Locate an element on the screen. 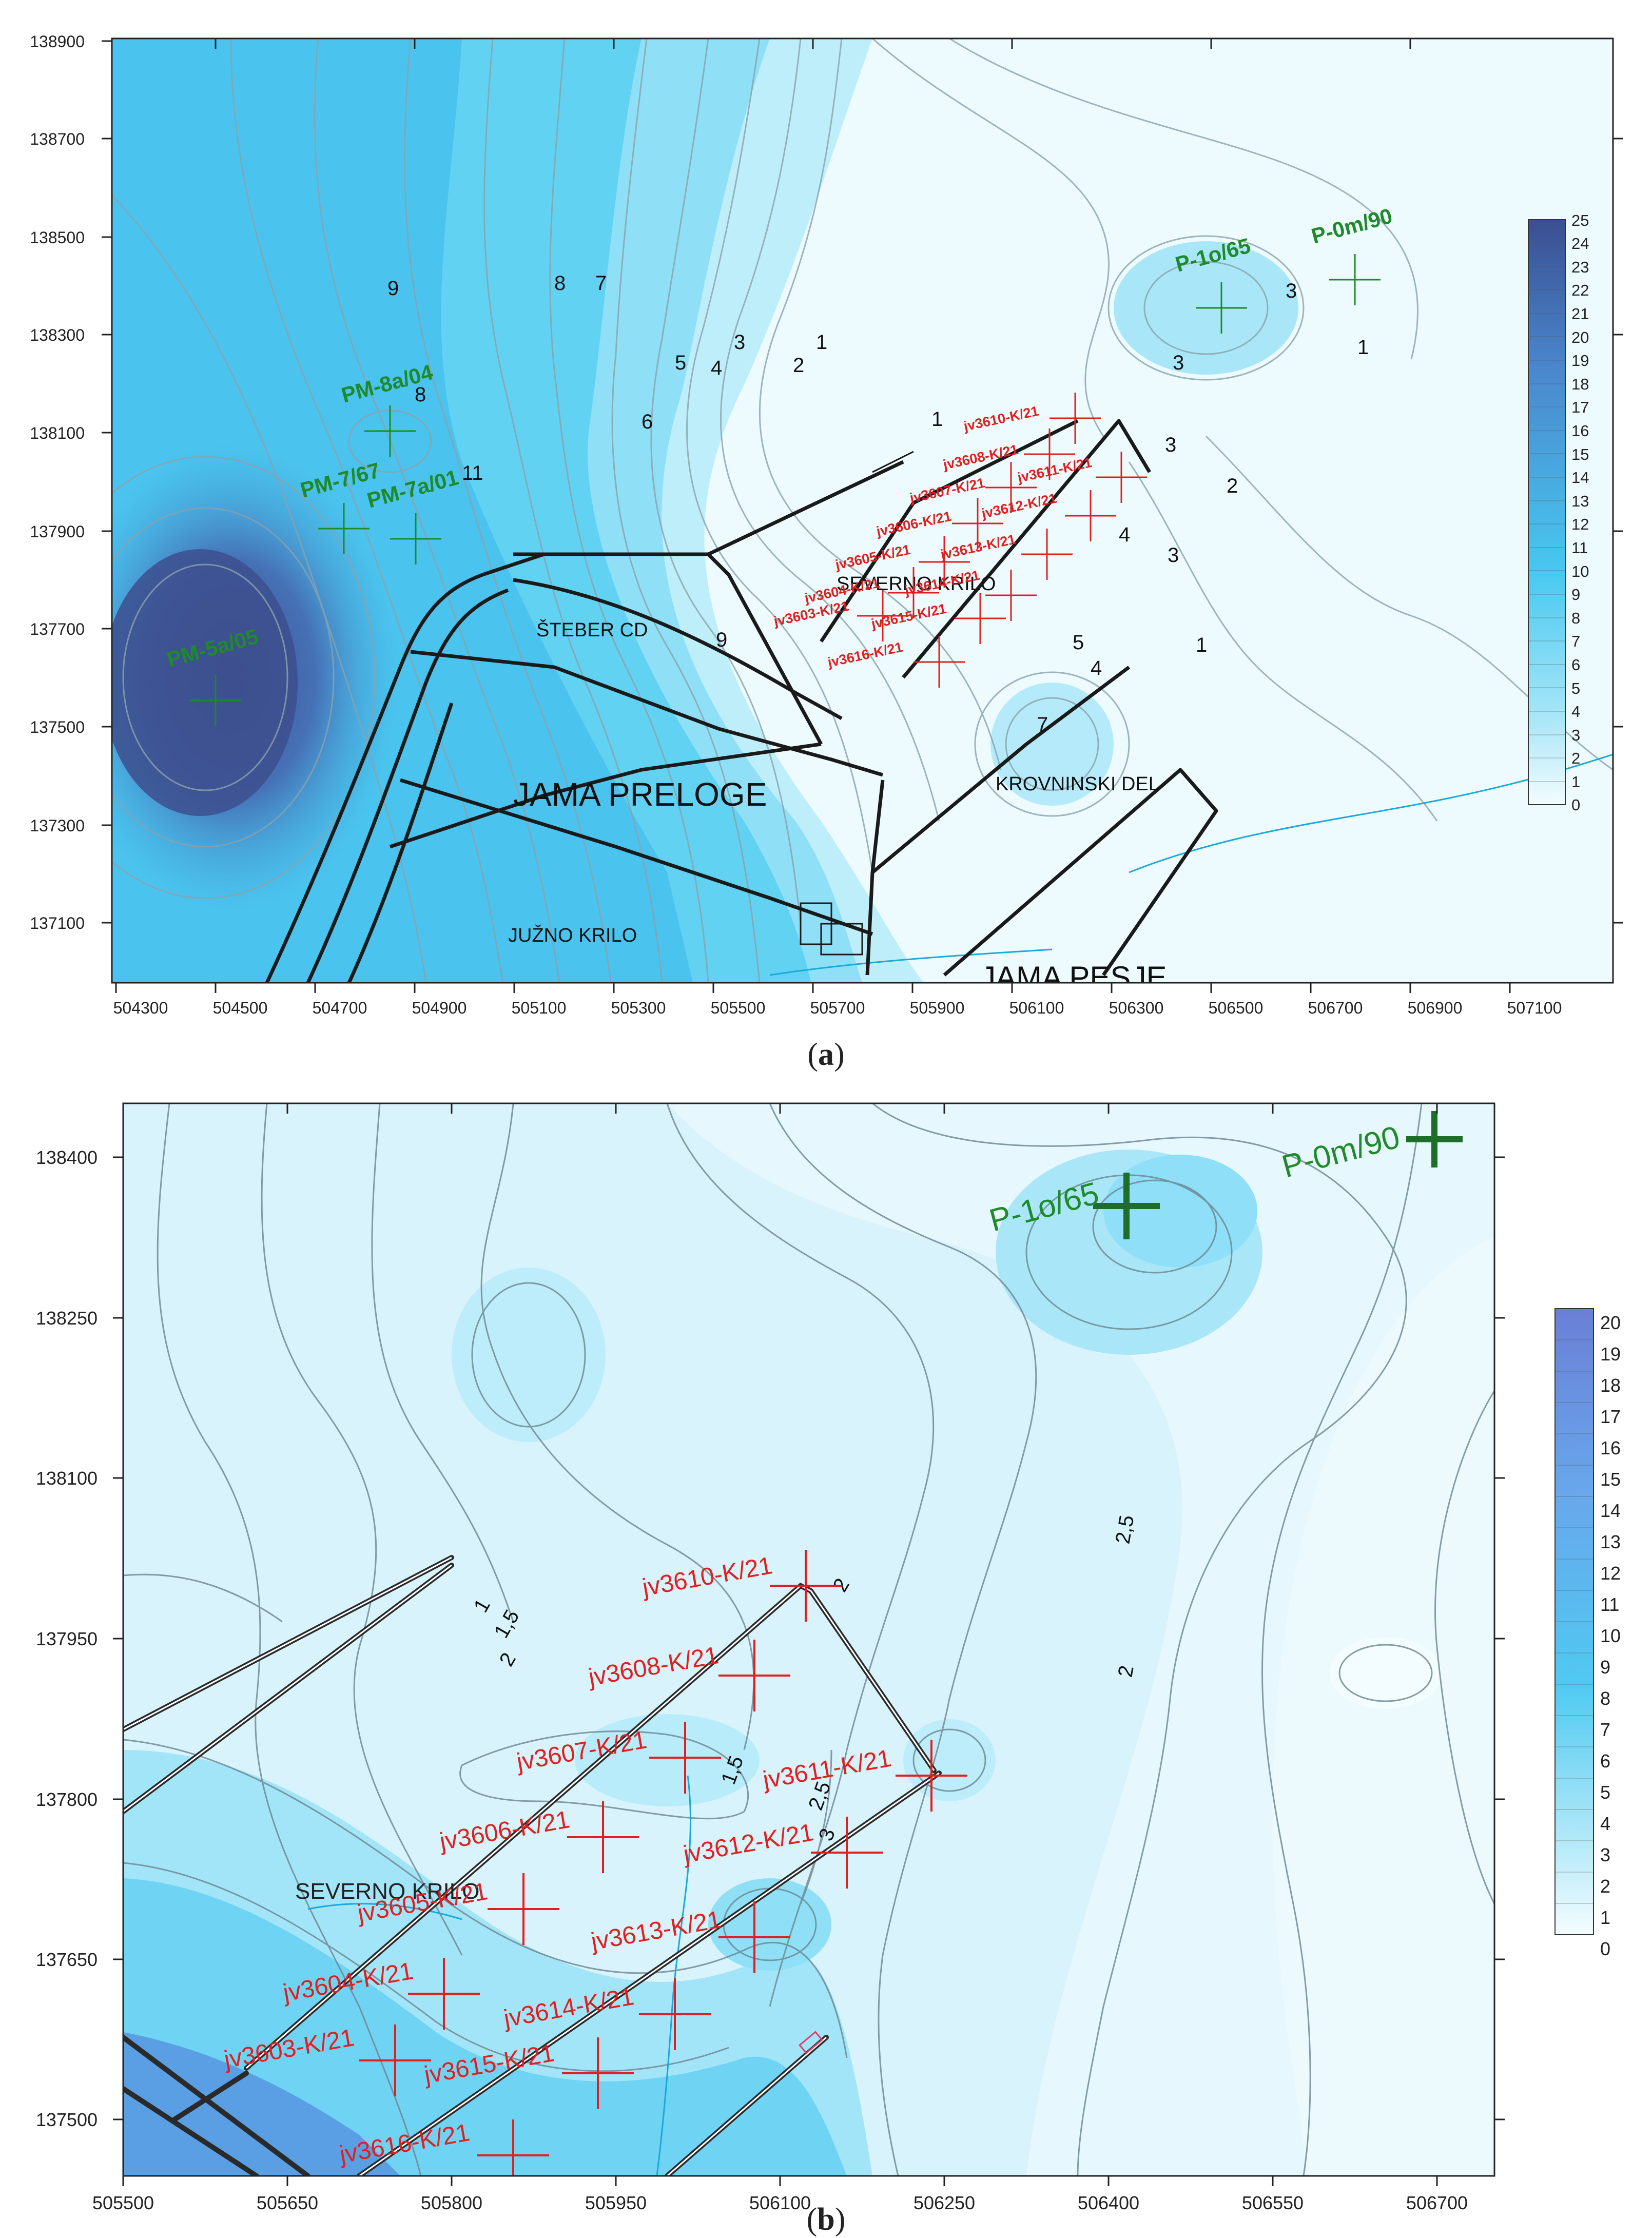 The height and width of the screenshot is (2238, 1652). legend-label: 2 is located at coordinates (1605, 1886).